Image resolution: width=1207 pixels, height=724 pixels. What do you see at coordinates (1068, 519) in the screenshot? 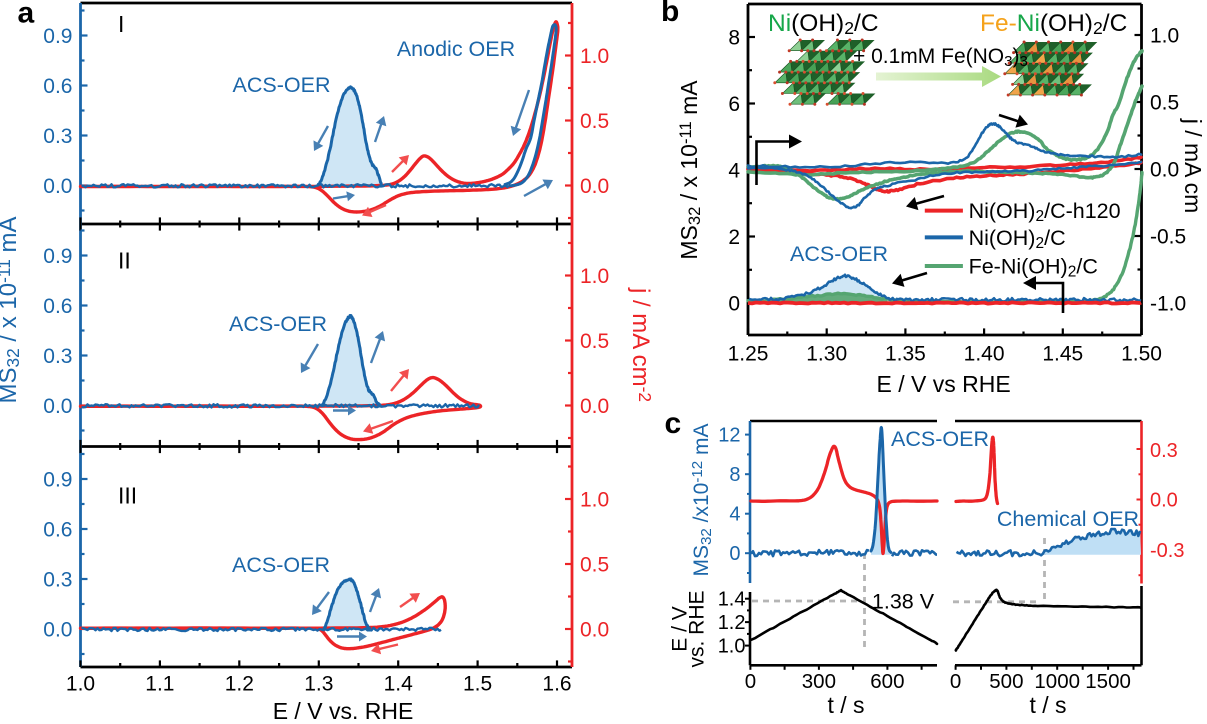
I see `svg-text: Chemical OER` at bounding box center [1068, 519].